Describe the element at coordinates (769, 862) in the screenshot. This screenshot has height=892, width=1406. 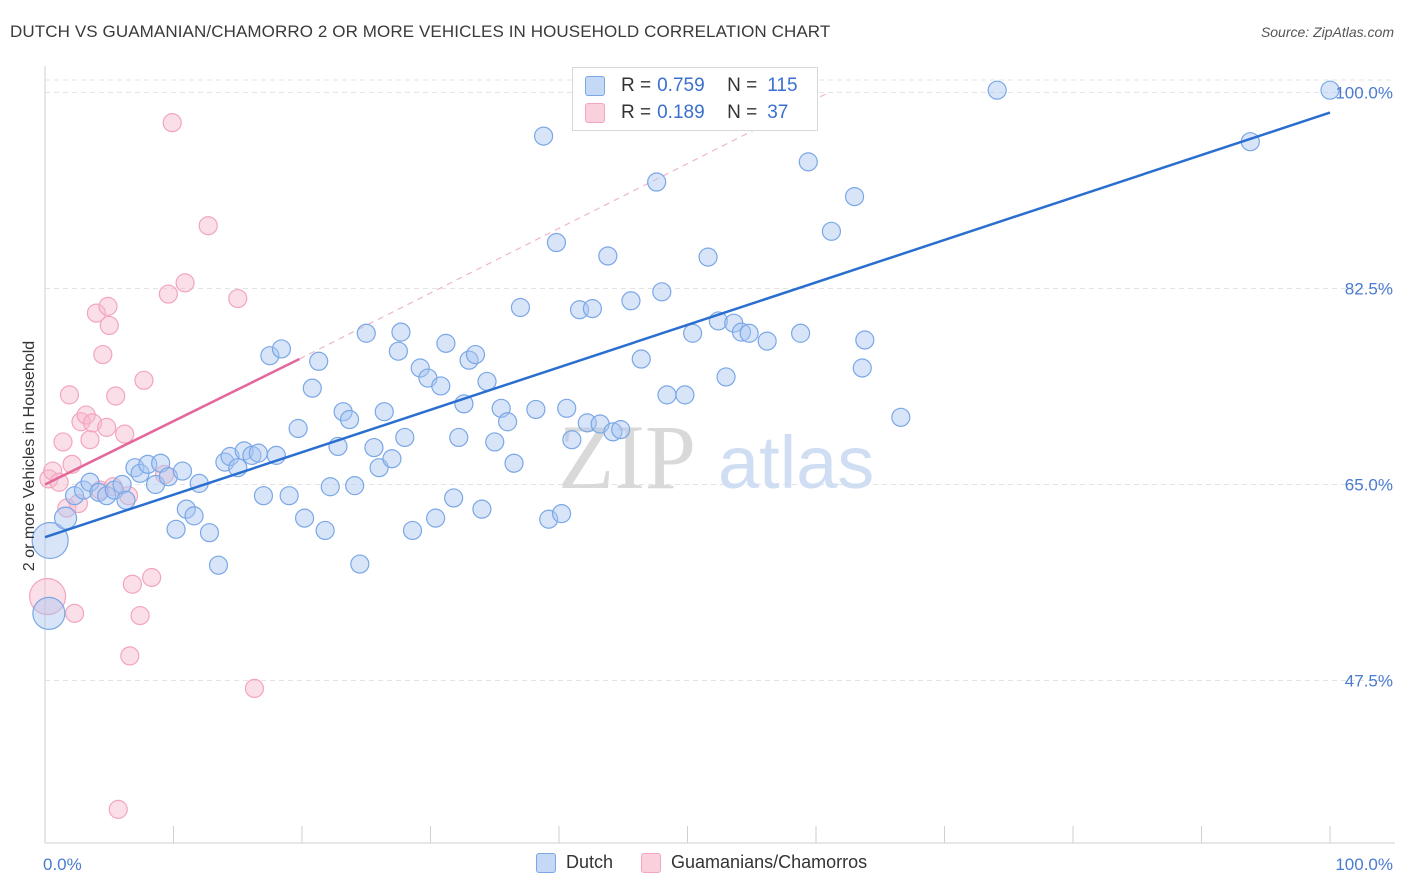
I see `legend-label-guamanians: Guamanians/Chamorros` at that location.